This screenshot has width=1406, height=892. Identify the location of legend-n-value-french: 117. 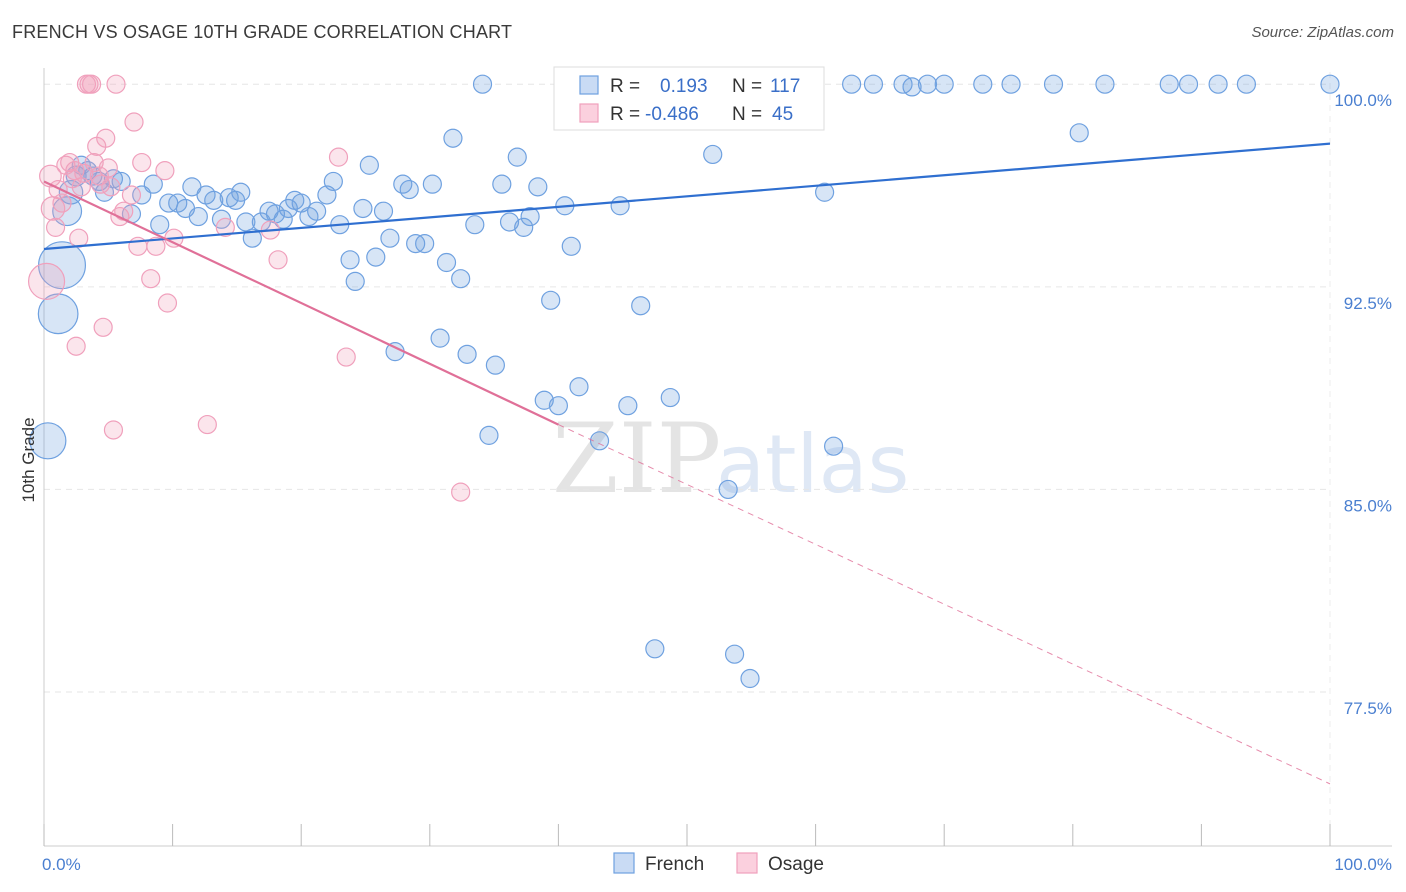
(785, 86).